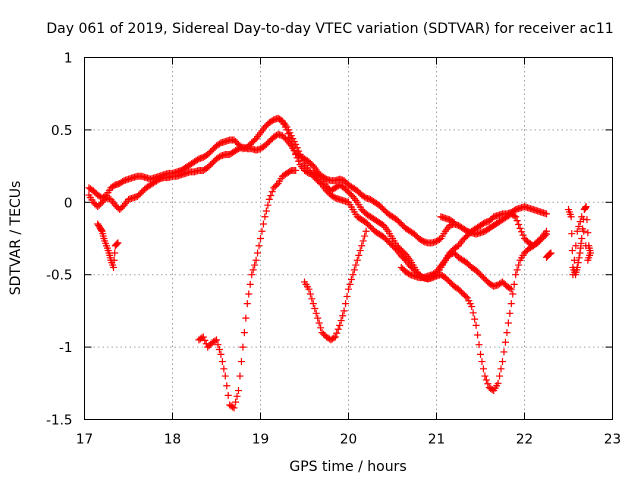  I want to click on x-tick-label: 20, so click(348, 440).